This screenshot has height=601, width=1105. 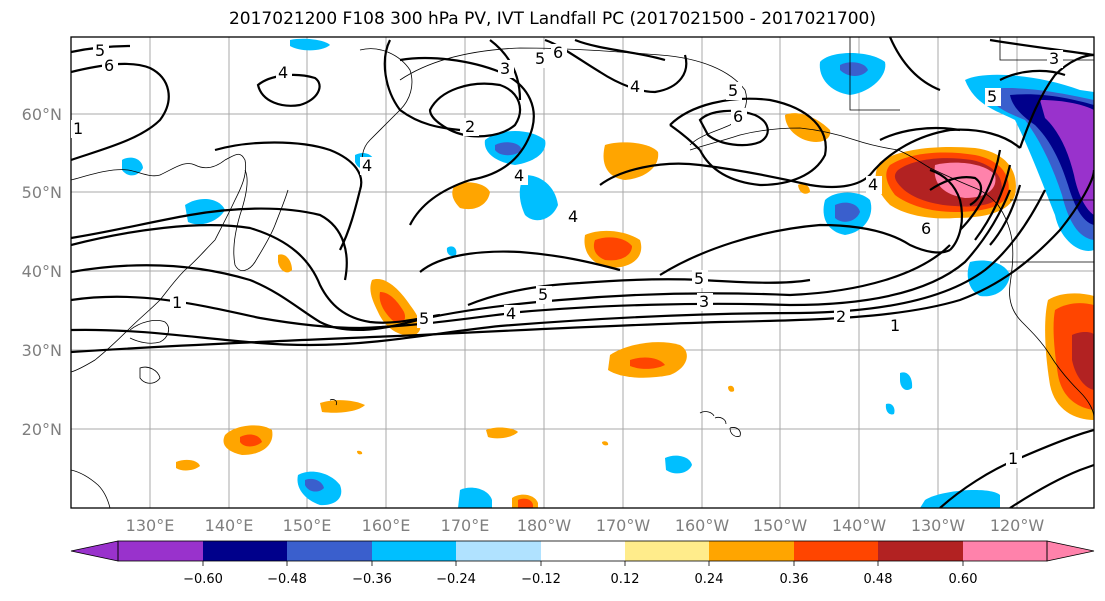 I want to click on lon-label: 130°E, so click(x=150, y=525).